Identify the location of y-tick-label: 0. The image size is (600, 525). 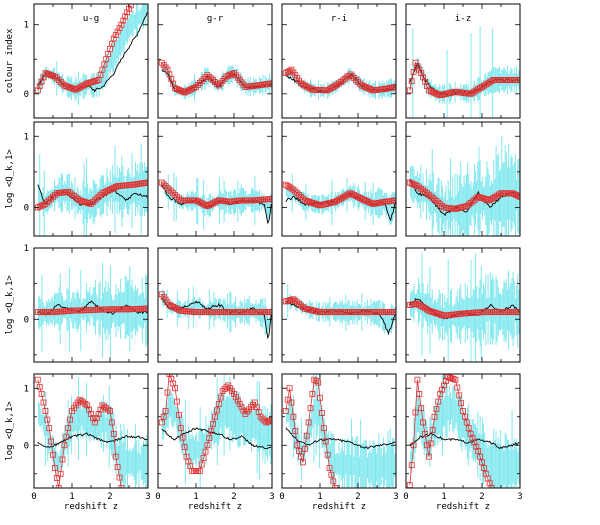
(26, 320).